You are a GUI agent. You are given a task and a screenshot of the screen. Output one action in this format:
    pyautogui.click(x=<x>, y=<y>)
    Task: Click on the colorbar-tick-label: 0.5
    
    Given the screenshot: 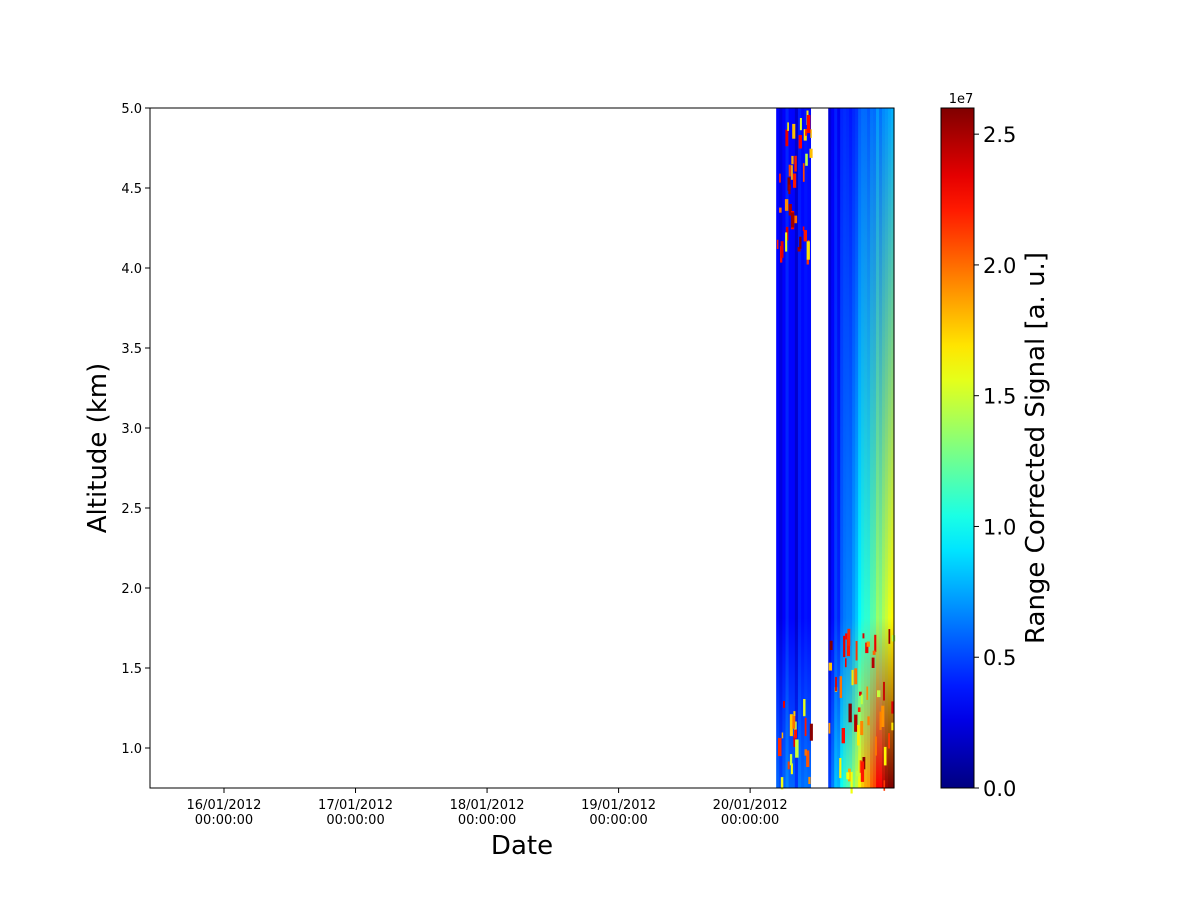 What is the action you would take?
    pyautogui.click(x=999, y=658)
    